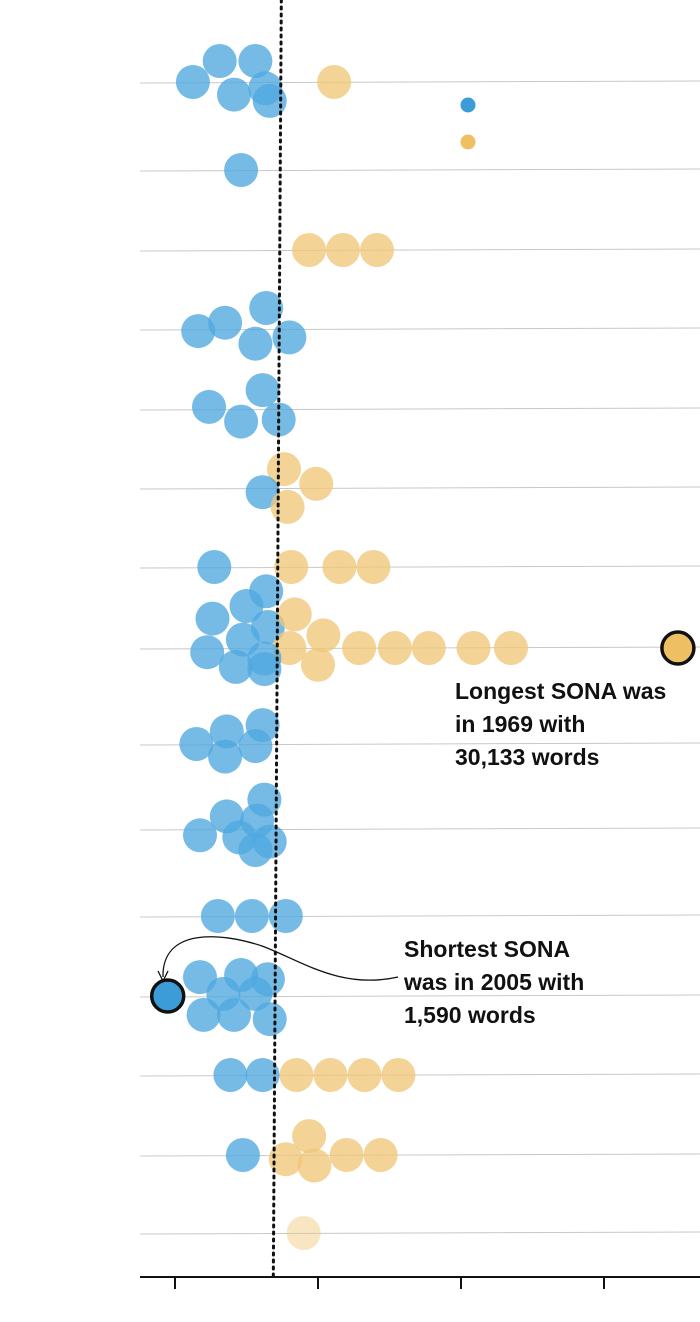 The height and width of the screenshot is (1322, 700). What do you see at coordinates (163, 976) in the screenshot?
I see `shortest-arrowhead` at bounding box center [163, 976].